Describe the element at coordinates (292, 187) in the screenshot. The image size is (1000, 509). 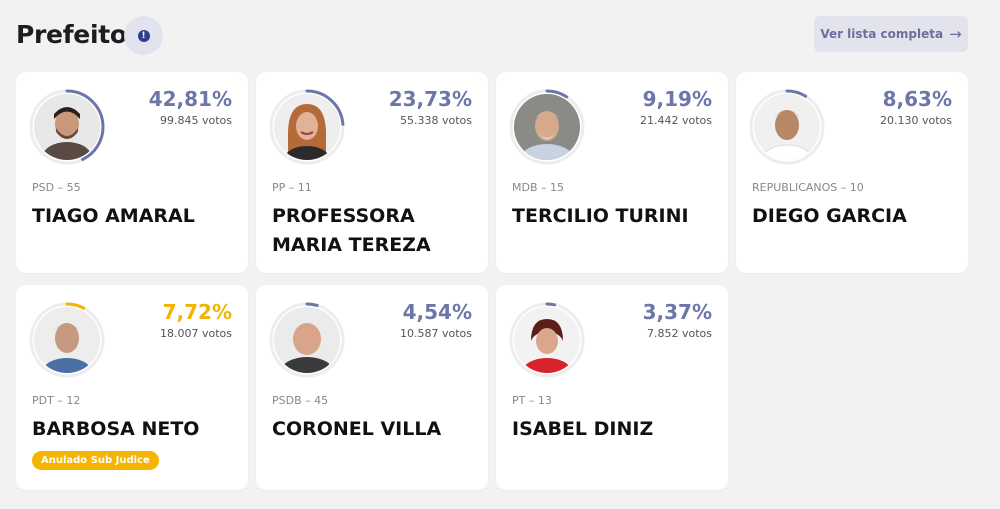
I see `party-label: PP – 11` at that location.